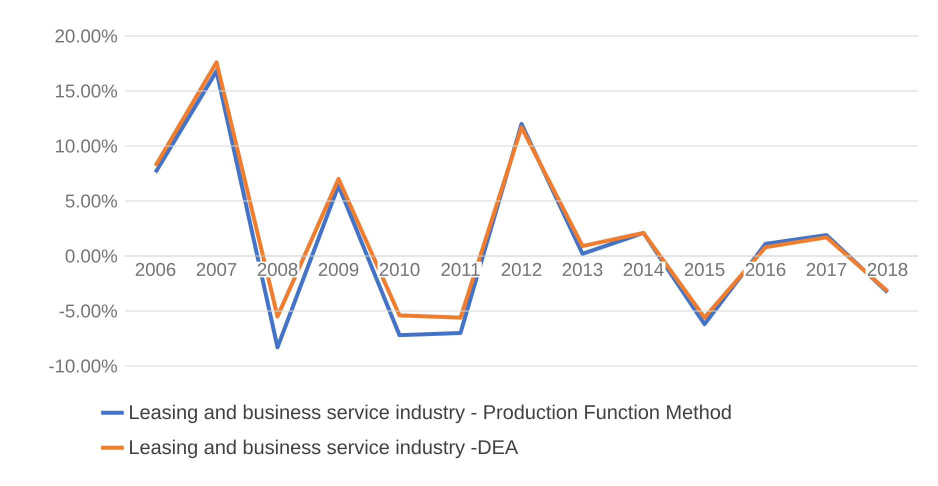 This screenshot has height=486, width=938. What do you see at coordinates (83, 366) in the screenshot?
I see `y-tick-label: -10.00%` at bounding box center [83, 366].